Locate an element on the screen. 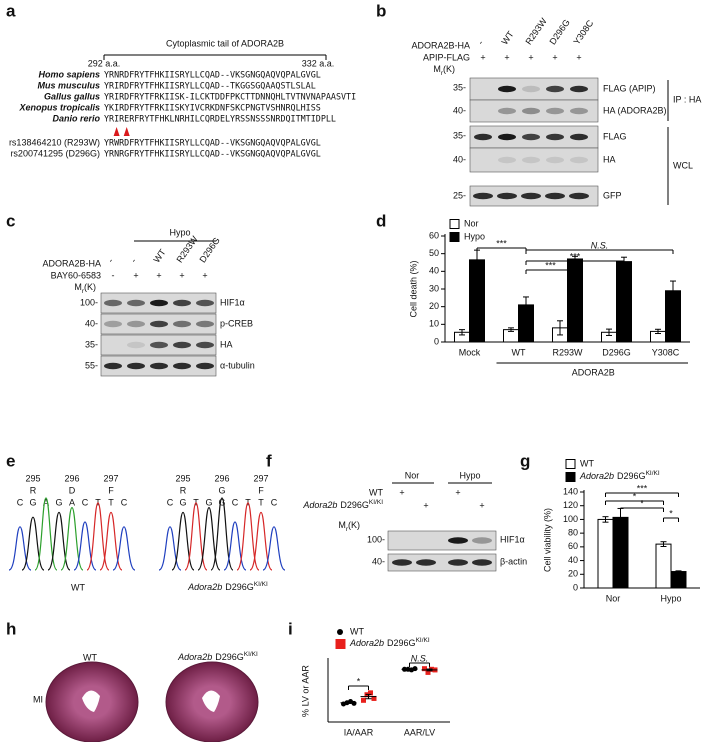  blot-label: FLAG (APIP) is located at coordinates (629, 88).